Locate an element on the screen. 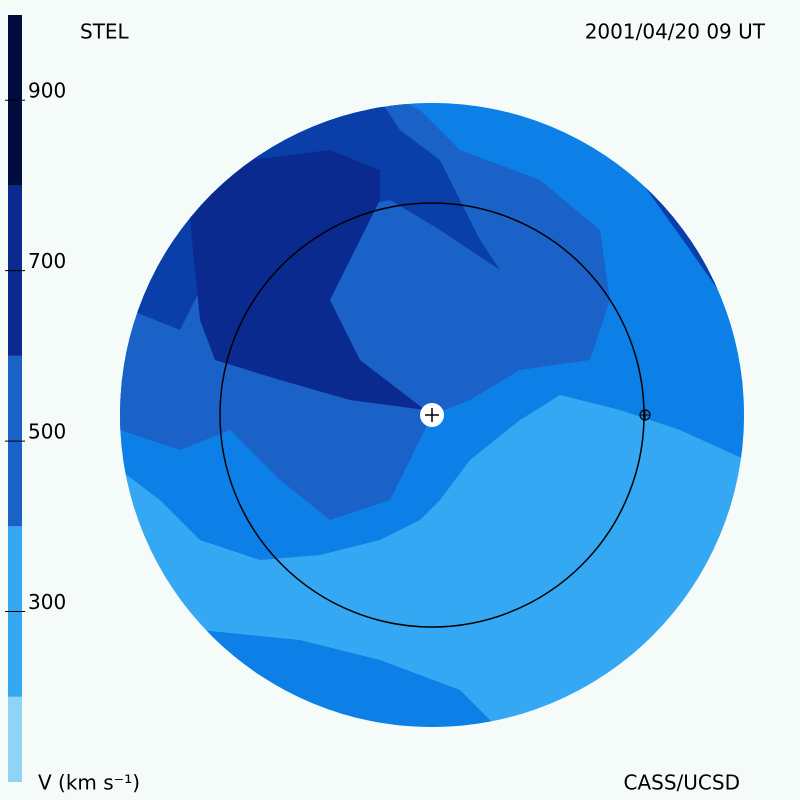 The width and height of the screenshot is (800, 800). colorbar-band is located at coordinates (15, 739).